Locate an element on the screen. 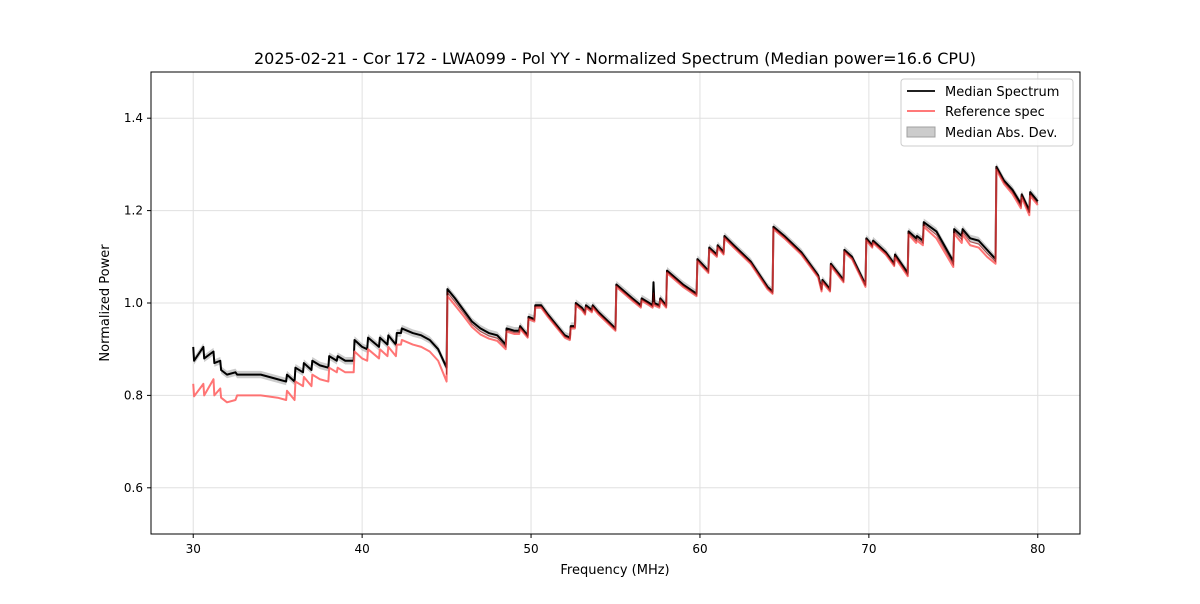 Image resolution: width=1200 pixels, height=604 pixels. x-tick-label: 50 is located at coordinates (530, 549).